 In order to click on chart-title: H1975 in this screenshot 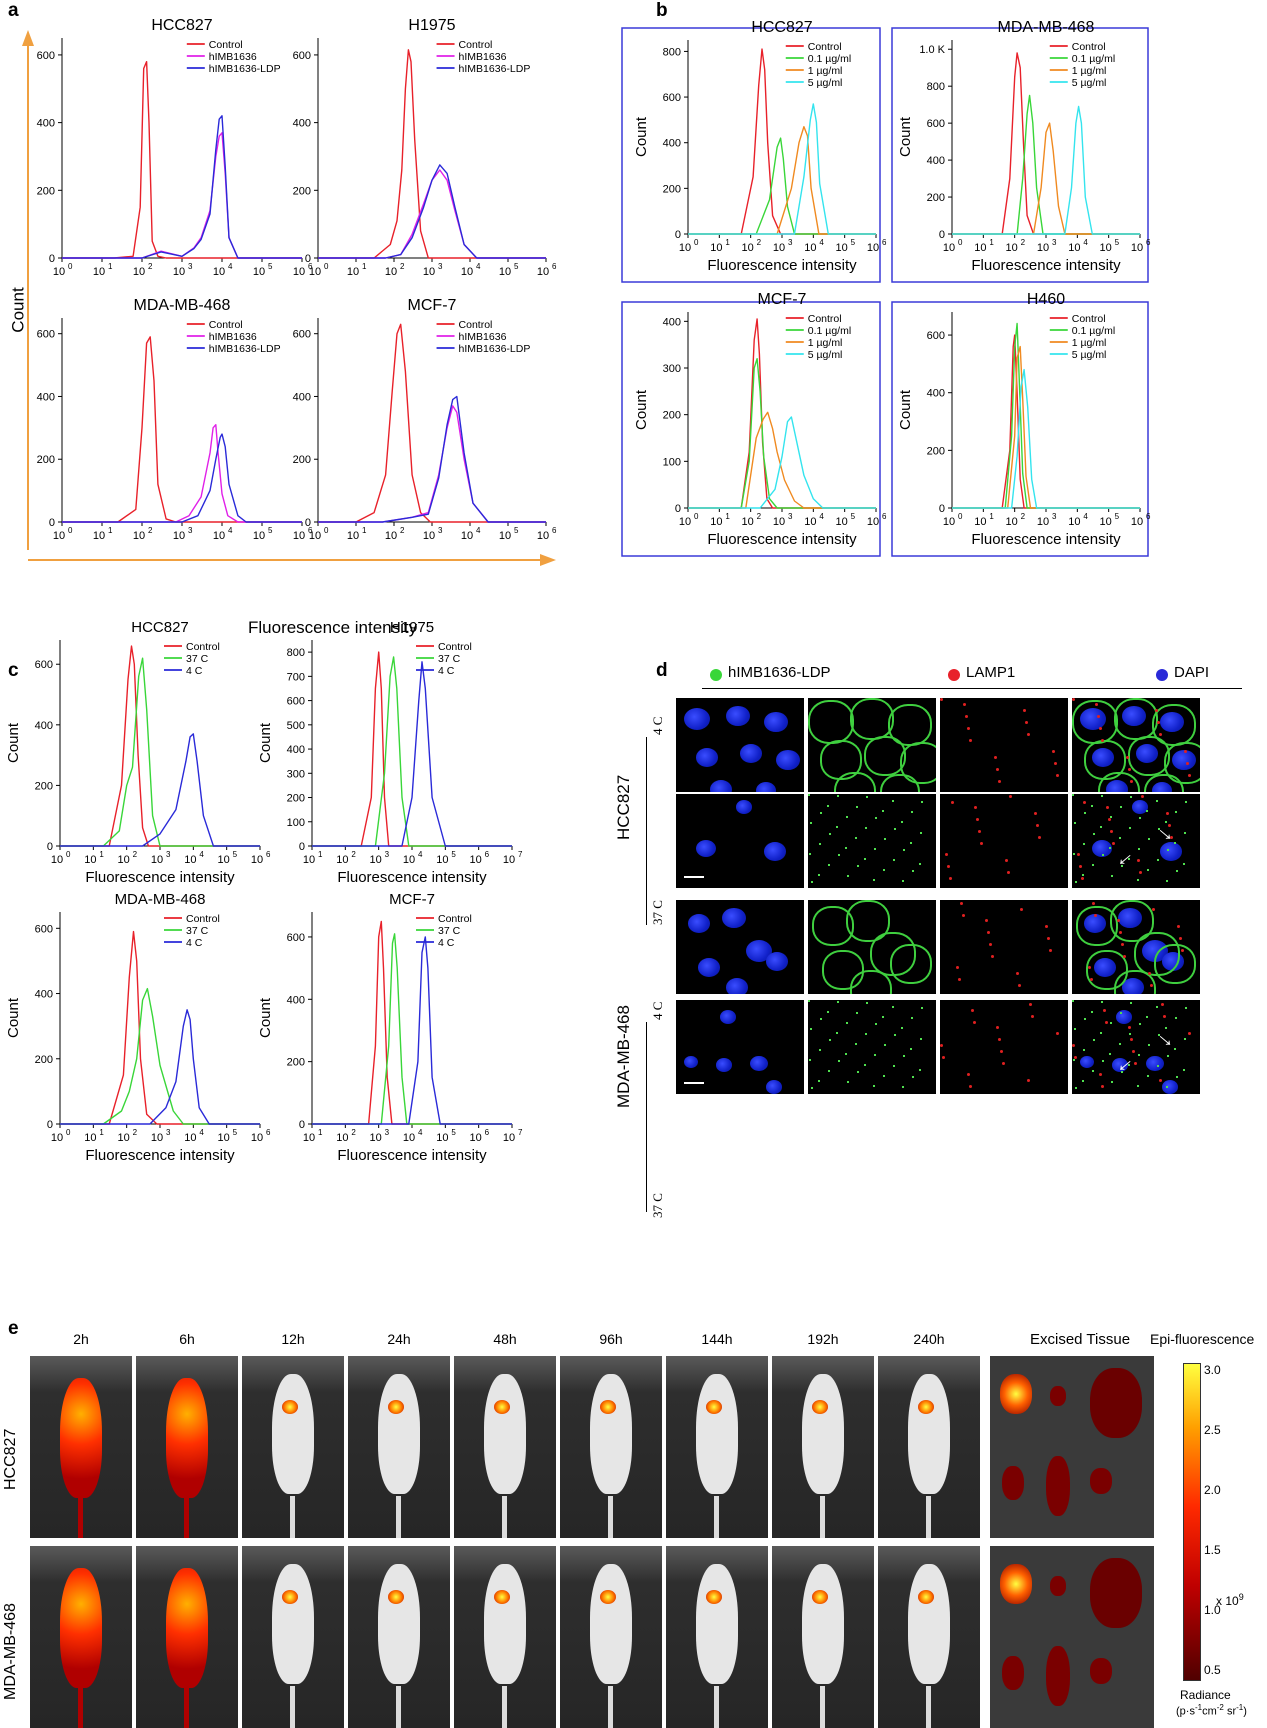, I will do `click(431, 25)`.